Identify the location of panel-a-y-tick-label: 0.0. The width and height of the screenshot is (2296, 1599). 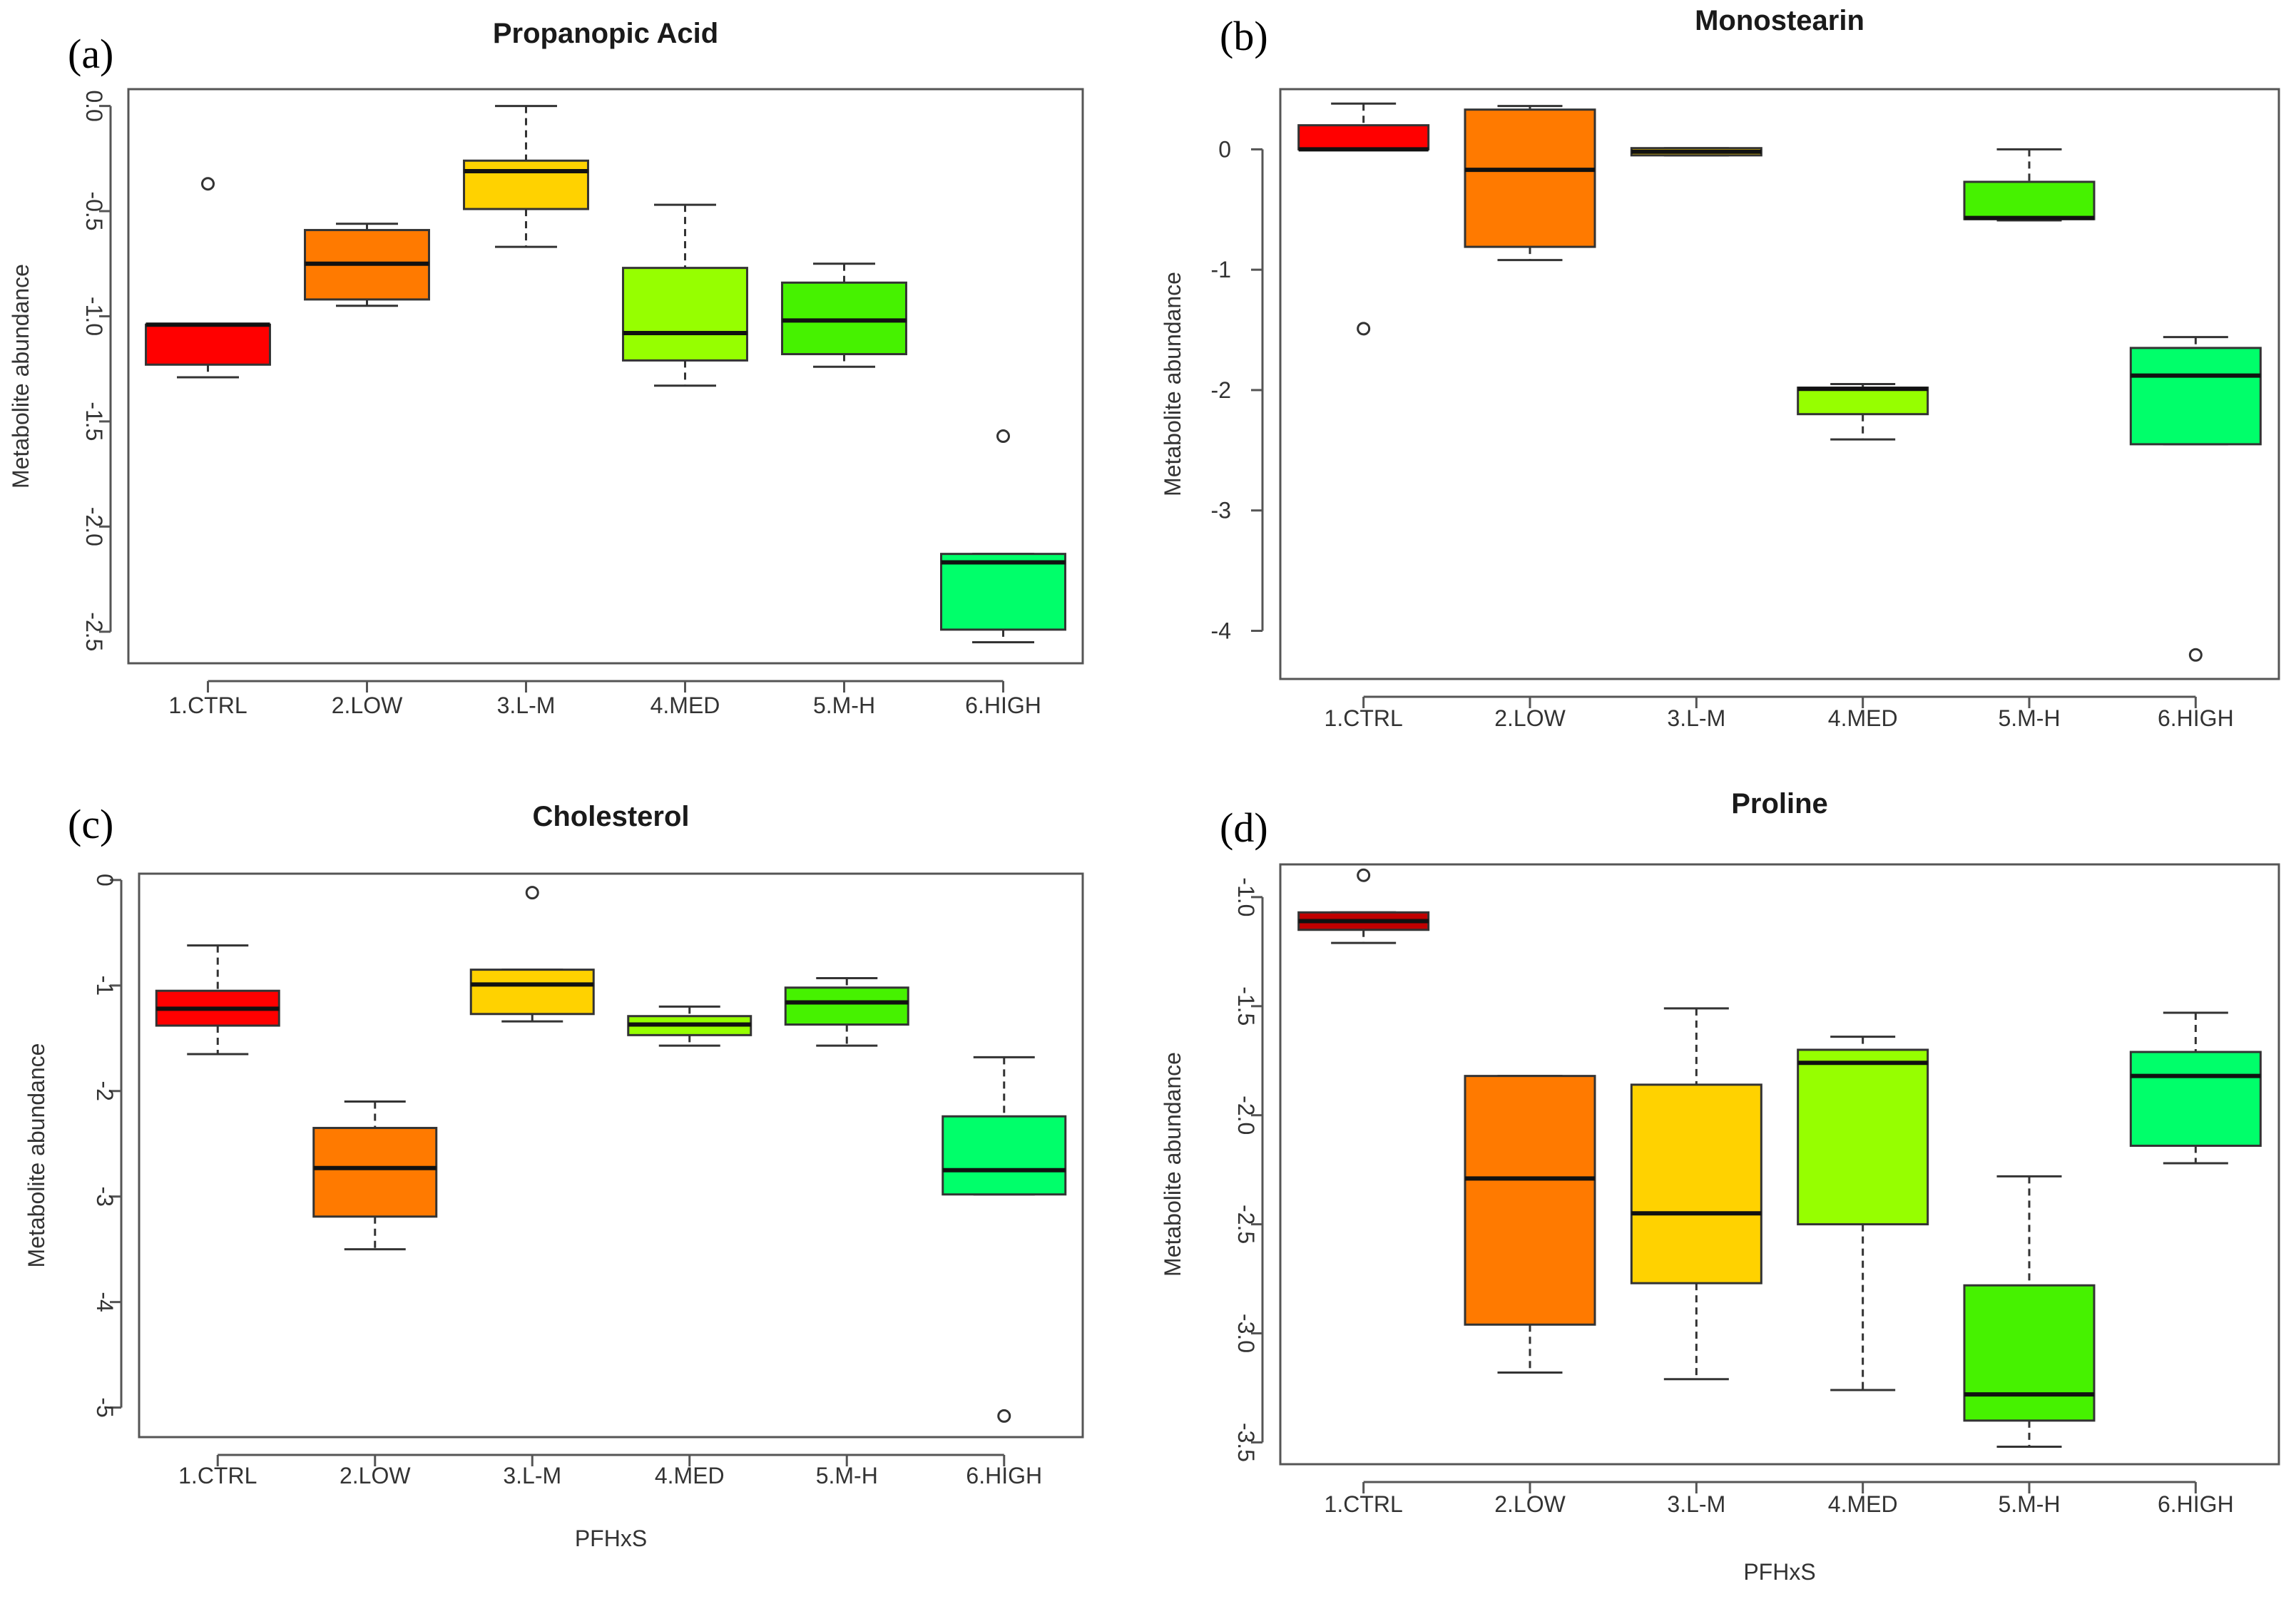
(94, 105).